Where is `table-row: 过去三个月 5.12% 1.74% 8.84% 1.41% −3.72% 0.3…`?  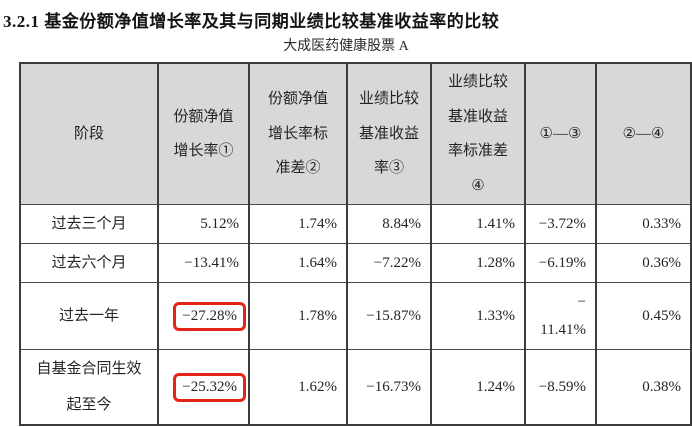 table-row: 过去三个月 5.12% 1.74% 8.84% 1.41% −3.72% 0.3… is located at coordinates (355, 224).